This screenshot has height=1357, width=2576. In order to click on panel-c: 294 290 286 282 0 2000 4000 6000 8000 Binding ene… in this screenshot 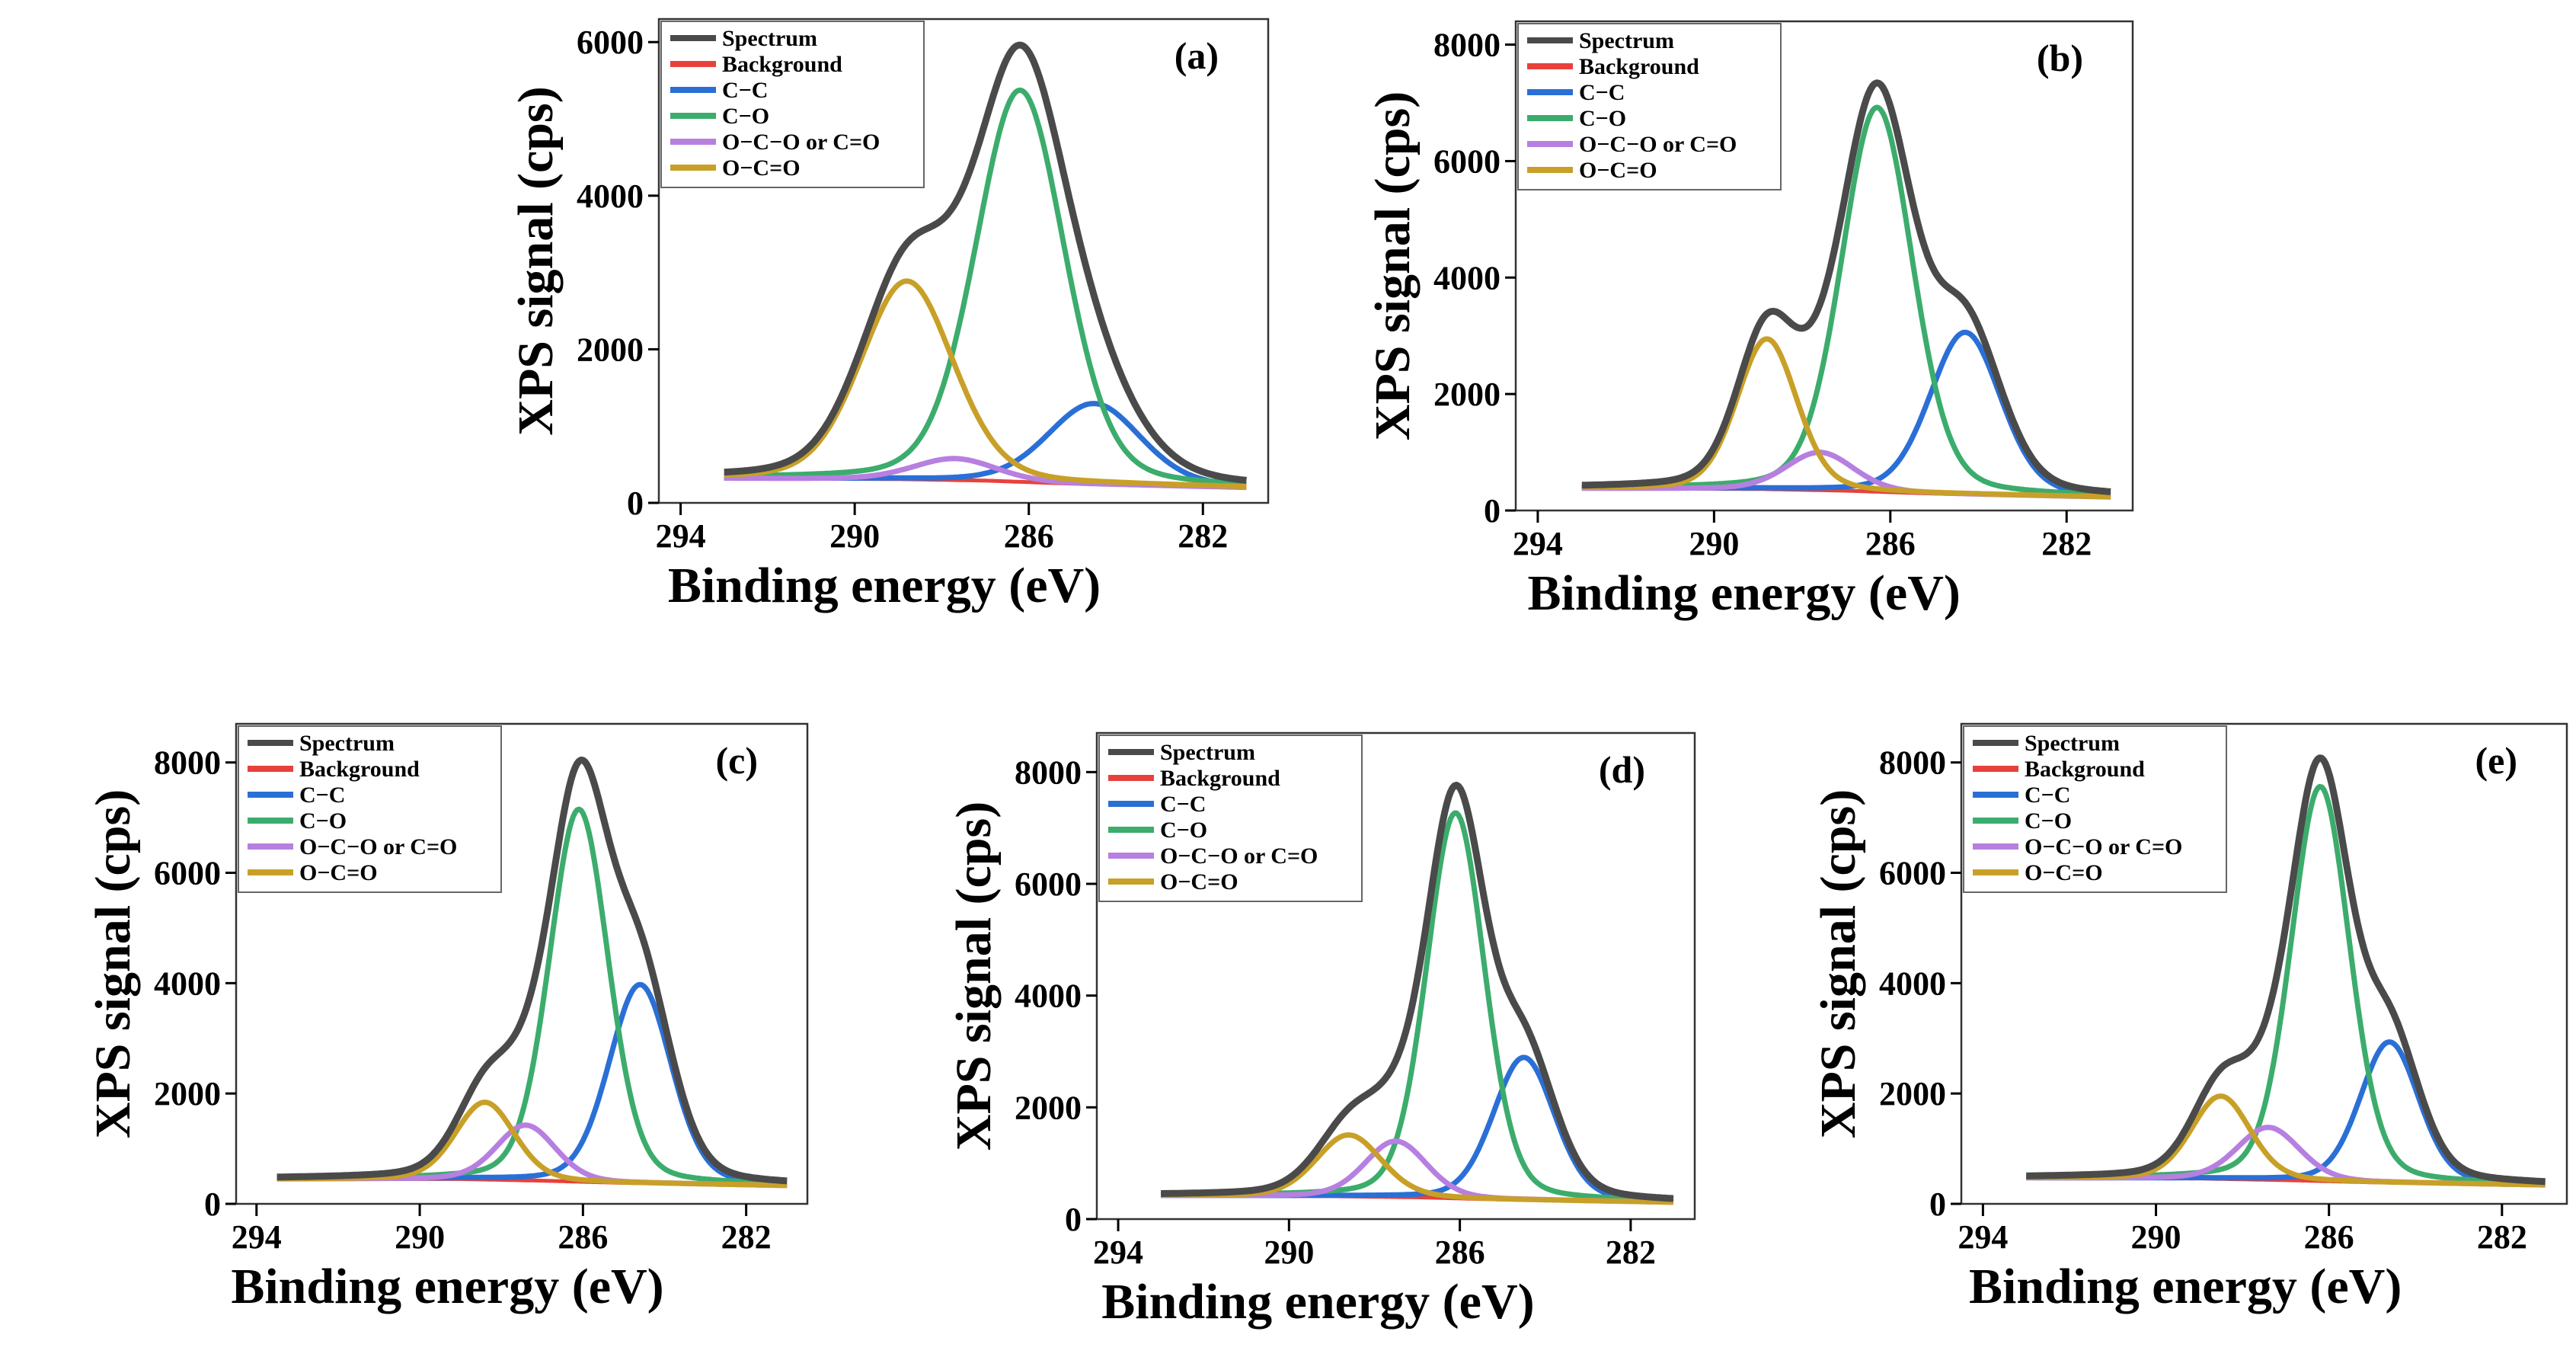, I will do `click(447, 1018)`.